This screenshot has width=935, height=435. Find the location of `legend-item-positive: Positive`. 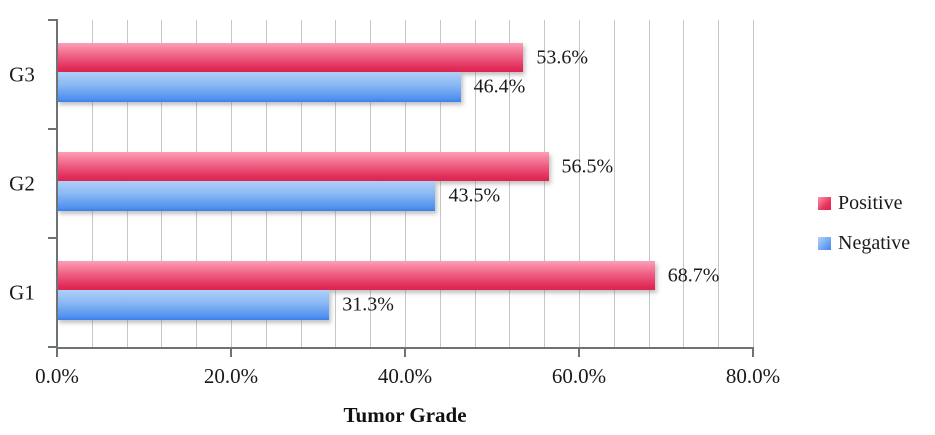

legend-item-positive: Positive is located at coordinates (864, 203).